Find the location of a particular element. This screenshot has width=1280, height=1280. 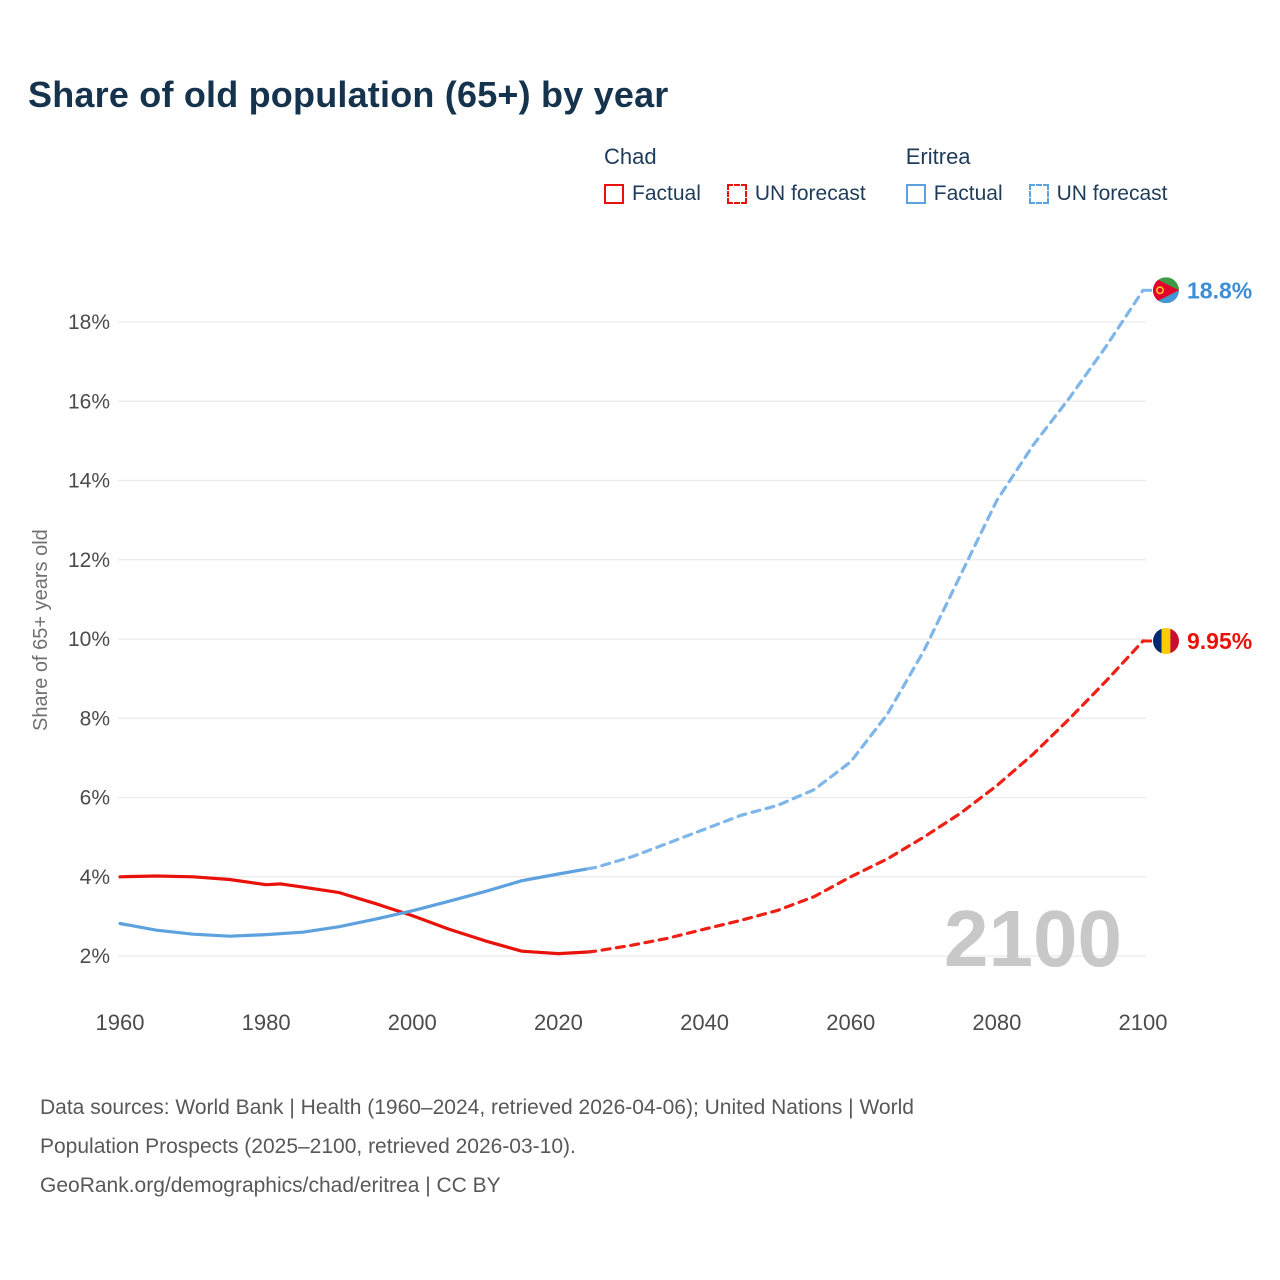

legend-item-chad-forecast: UN forecast is located at coordinates (796, 194).